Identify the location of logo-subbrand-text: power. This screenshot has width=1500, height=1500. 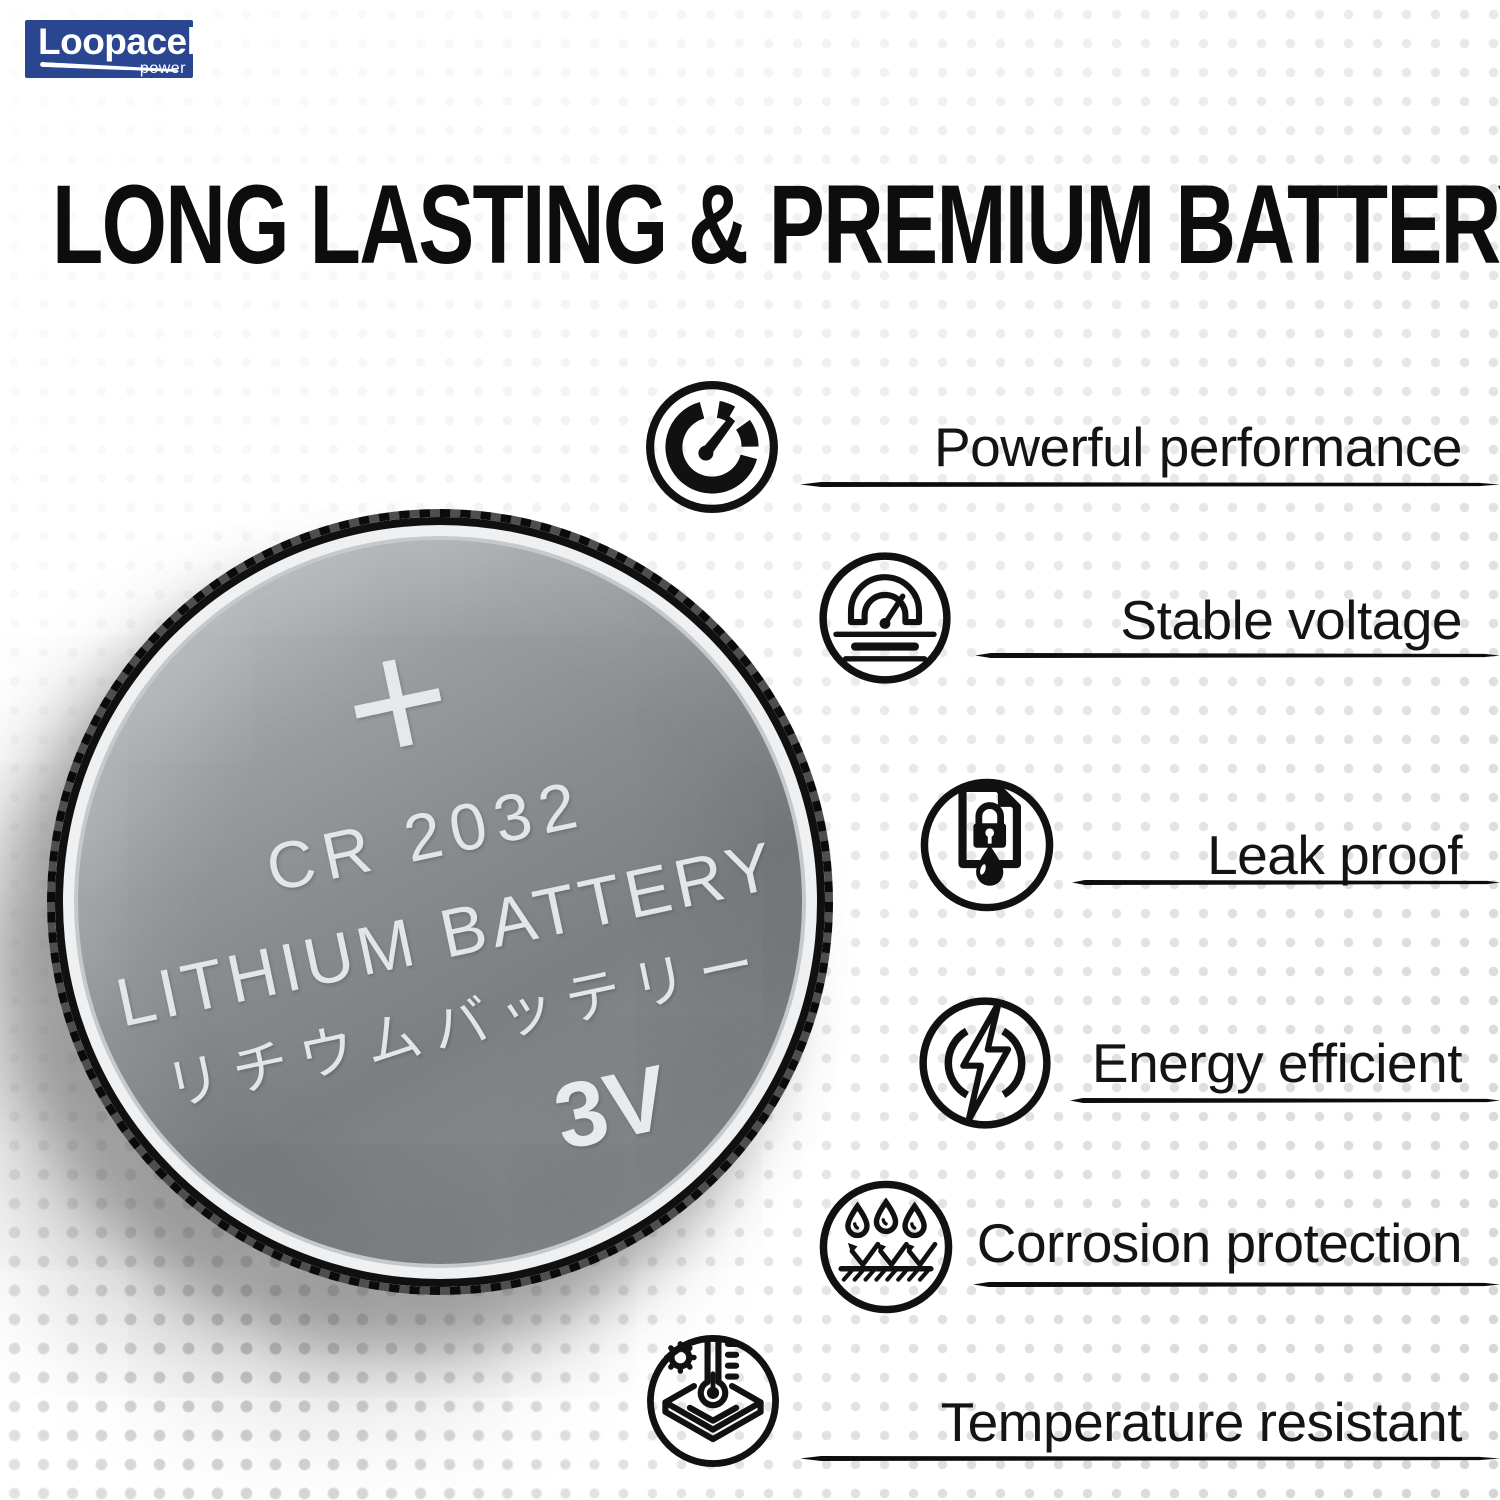
(162, 68).